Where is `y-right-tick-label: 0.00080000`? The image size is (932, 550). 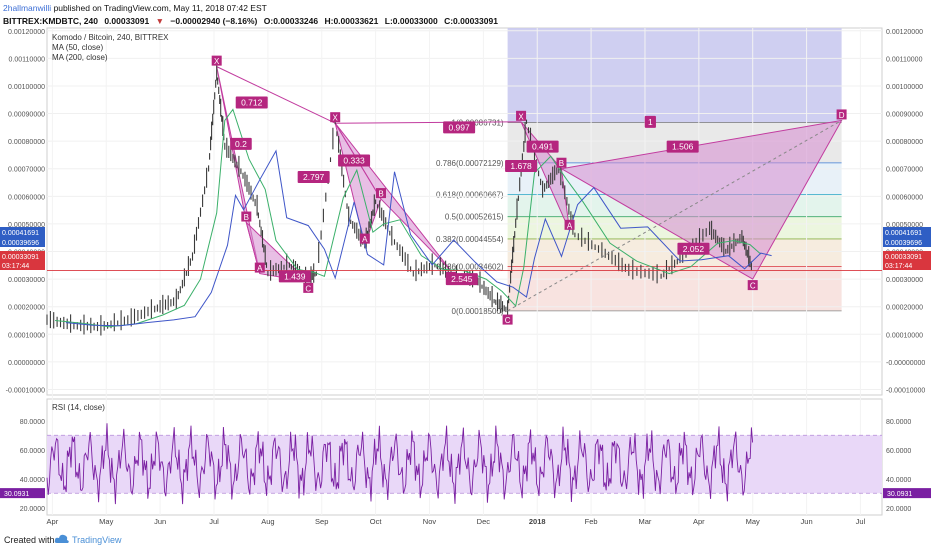
y-right-tick-label: 0.00080000 is located at coordinates (904, 142).